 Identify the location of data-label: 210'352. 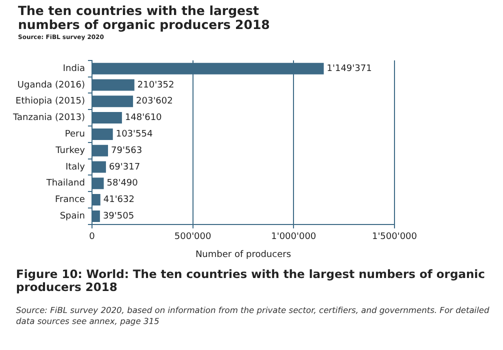
(155, 85).